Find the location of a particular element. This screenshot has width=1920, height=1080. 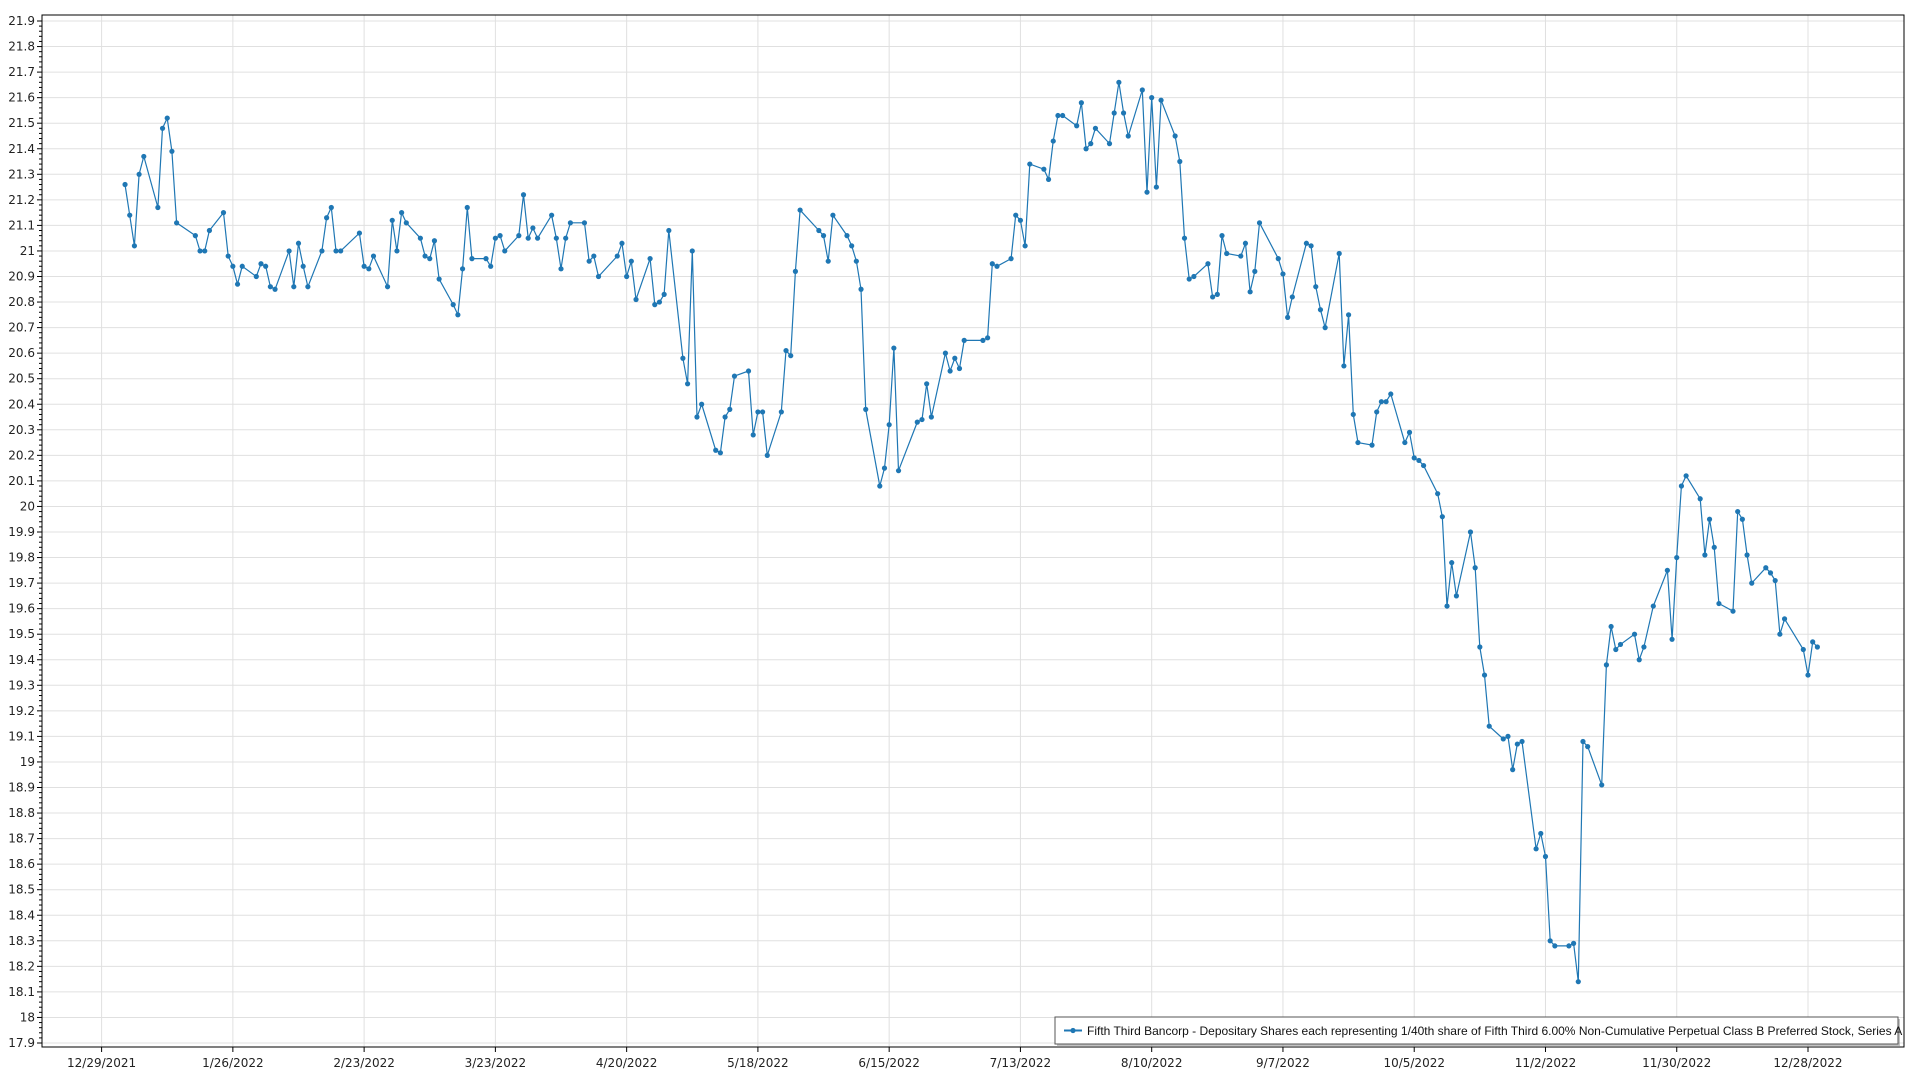

y-tick-label: 21.5 is located at coordinates (21, 123).